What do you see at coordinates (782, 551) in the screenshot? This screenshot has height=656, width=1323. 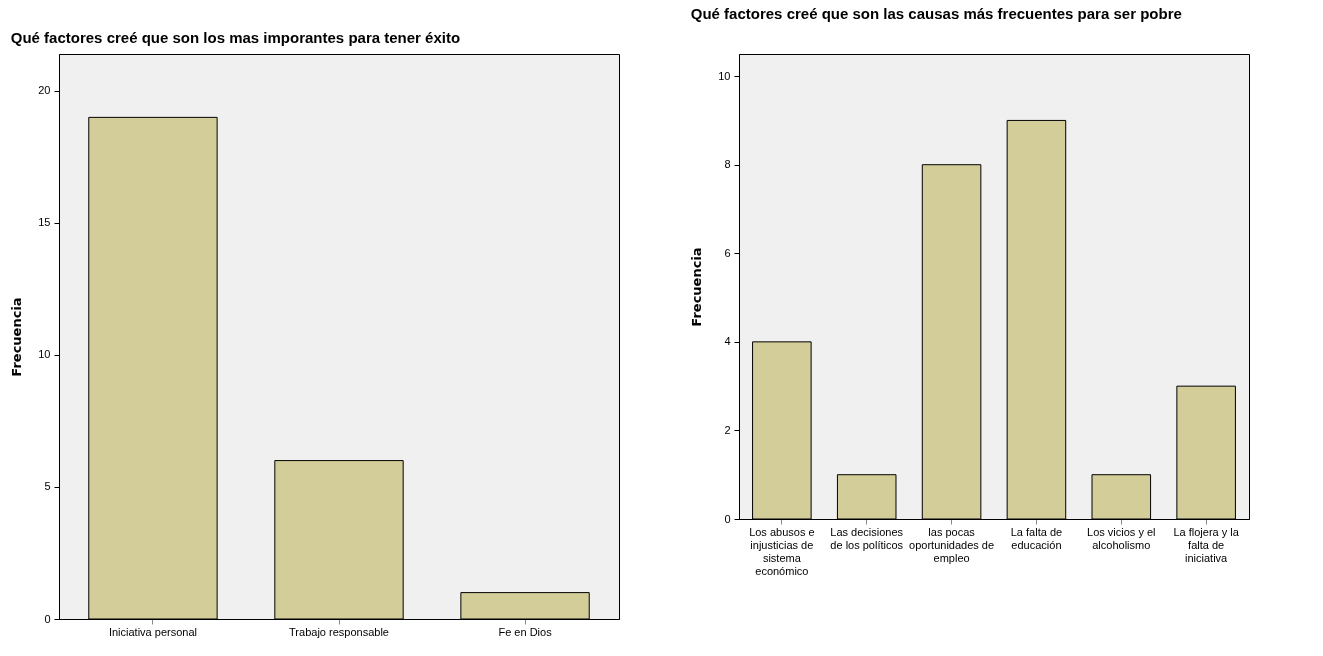 I see `x-tick-label: Los abusos e injusticias de sistema económico` at bounding box center [782, 551].